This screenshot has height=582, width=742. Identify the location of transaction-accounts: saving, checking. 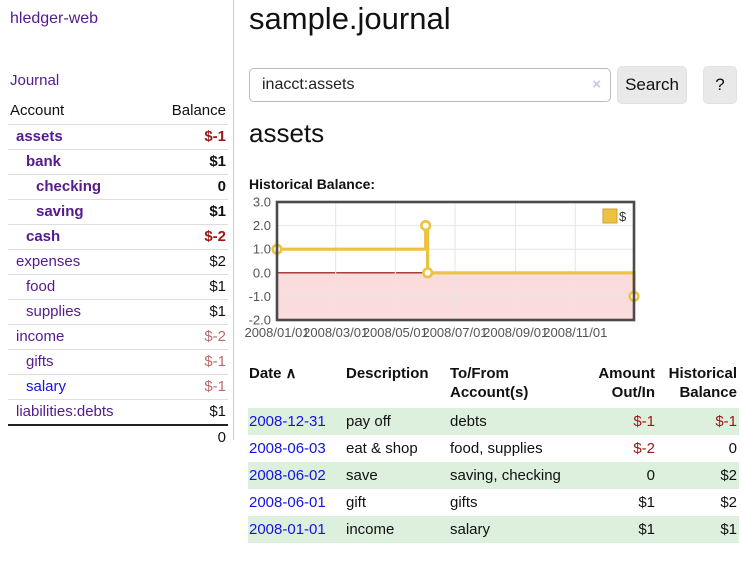
(505, 475).